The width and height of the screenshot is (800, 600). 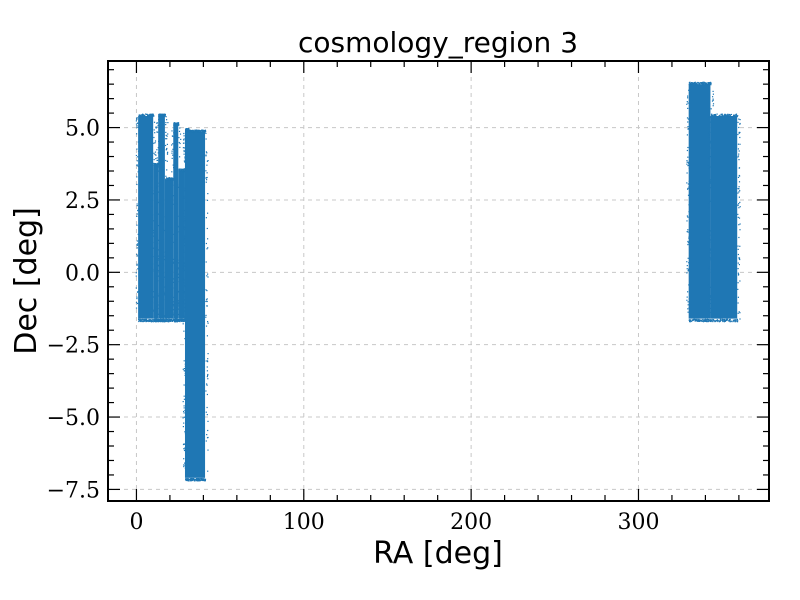 I want to click on x-tick-label: 300, so click(x=638, y=522).